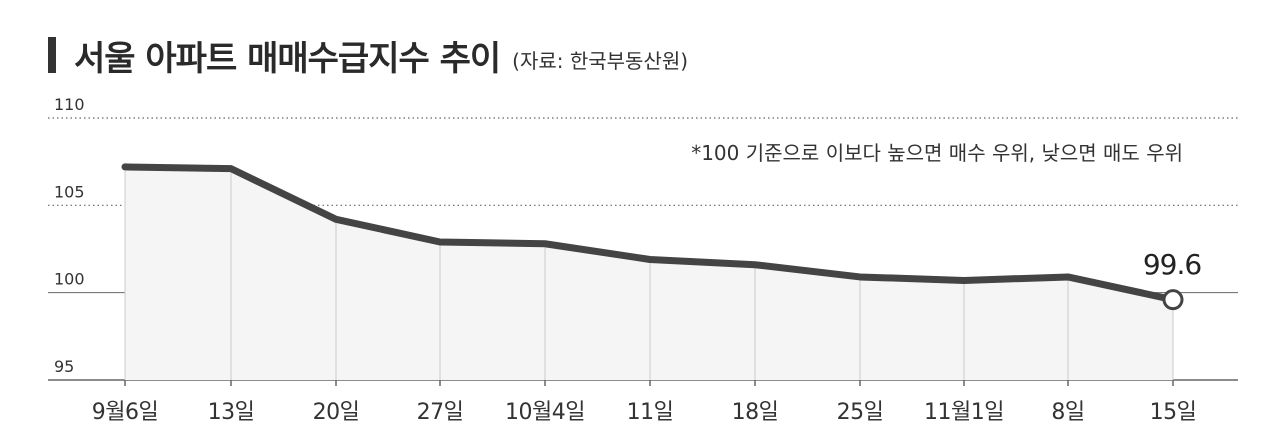  I want to click on chart-title: 서울 아파트 매매수급지수 추이, so click(287, 58).